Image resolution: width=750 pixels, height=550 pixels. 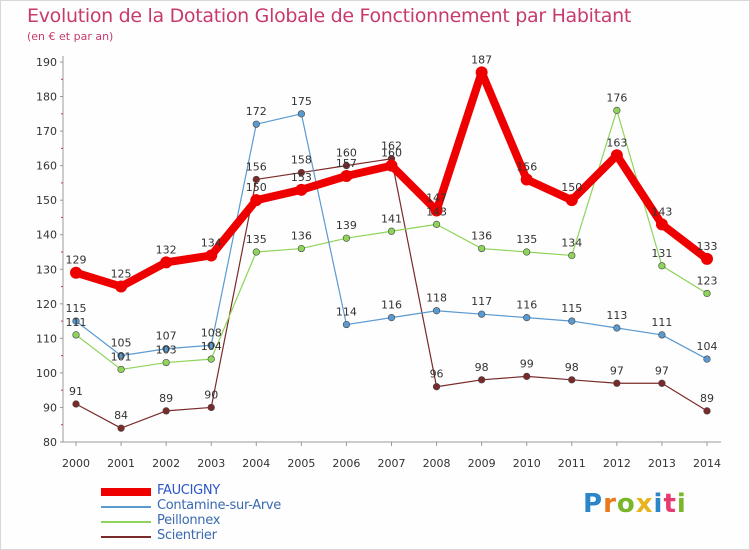 What do you see at coordinates (593, 504) in the screenshot?
I see `logo-letter: P` at bounding box center [593, 504].